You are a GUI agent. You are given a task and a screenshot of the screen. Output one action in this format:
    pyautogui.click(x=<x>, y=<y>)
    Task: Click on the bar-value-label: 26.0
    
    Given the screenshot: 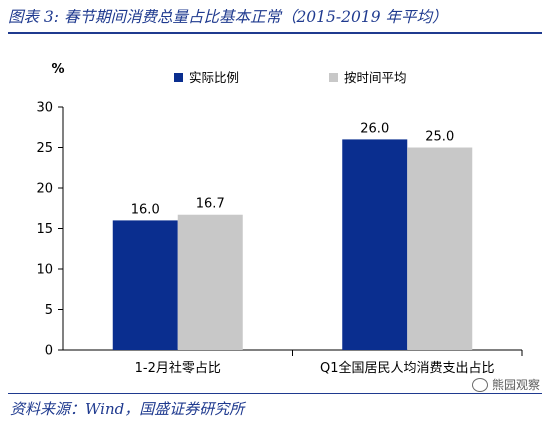 What is the action you would take?
    pyautogui.click(x=374, y=128)
    